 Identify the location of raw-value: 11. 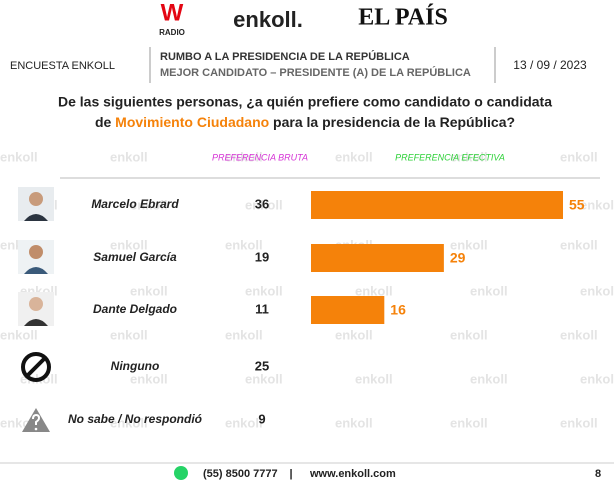
(262, 308).